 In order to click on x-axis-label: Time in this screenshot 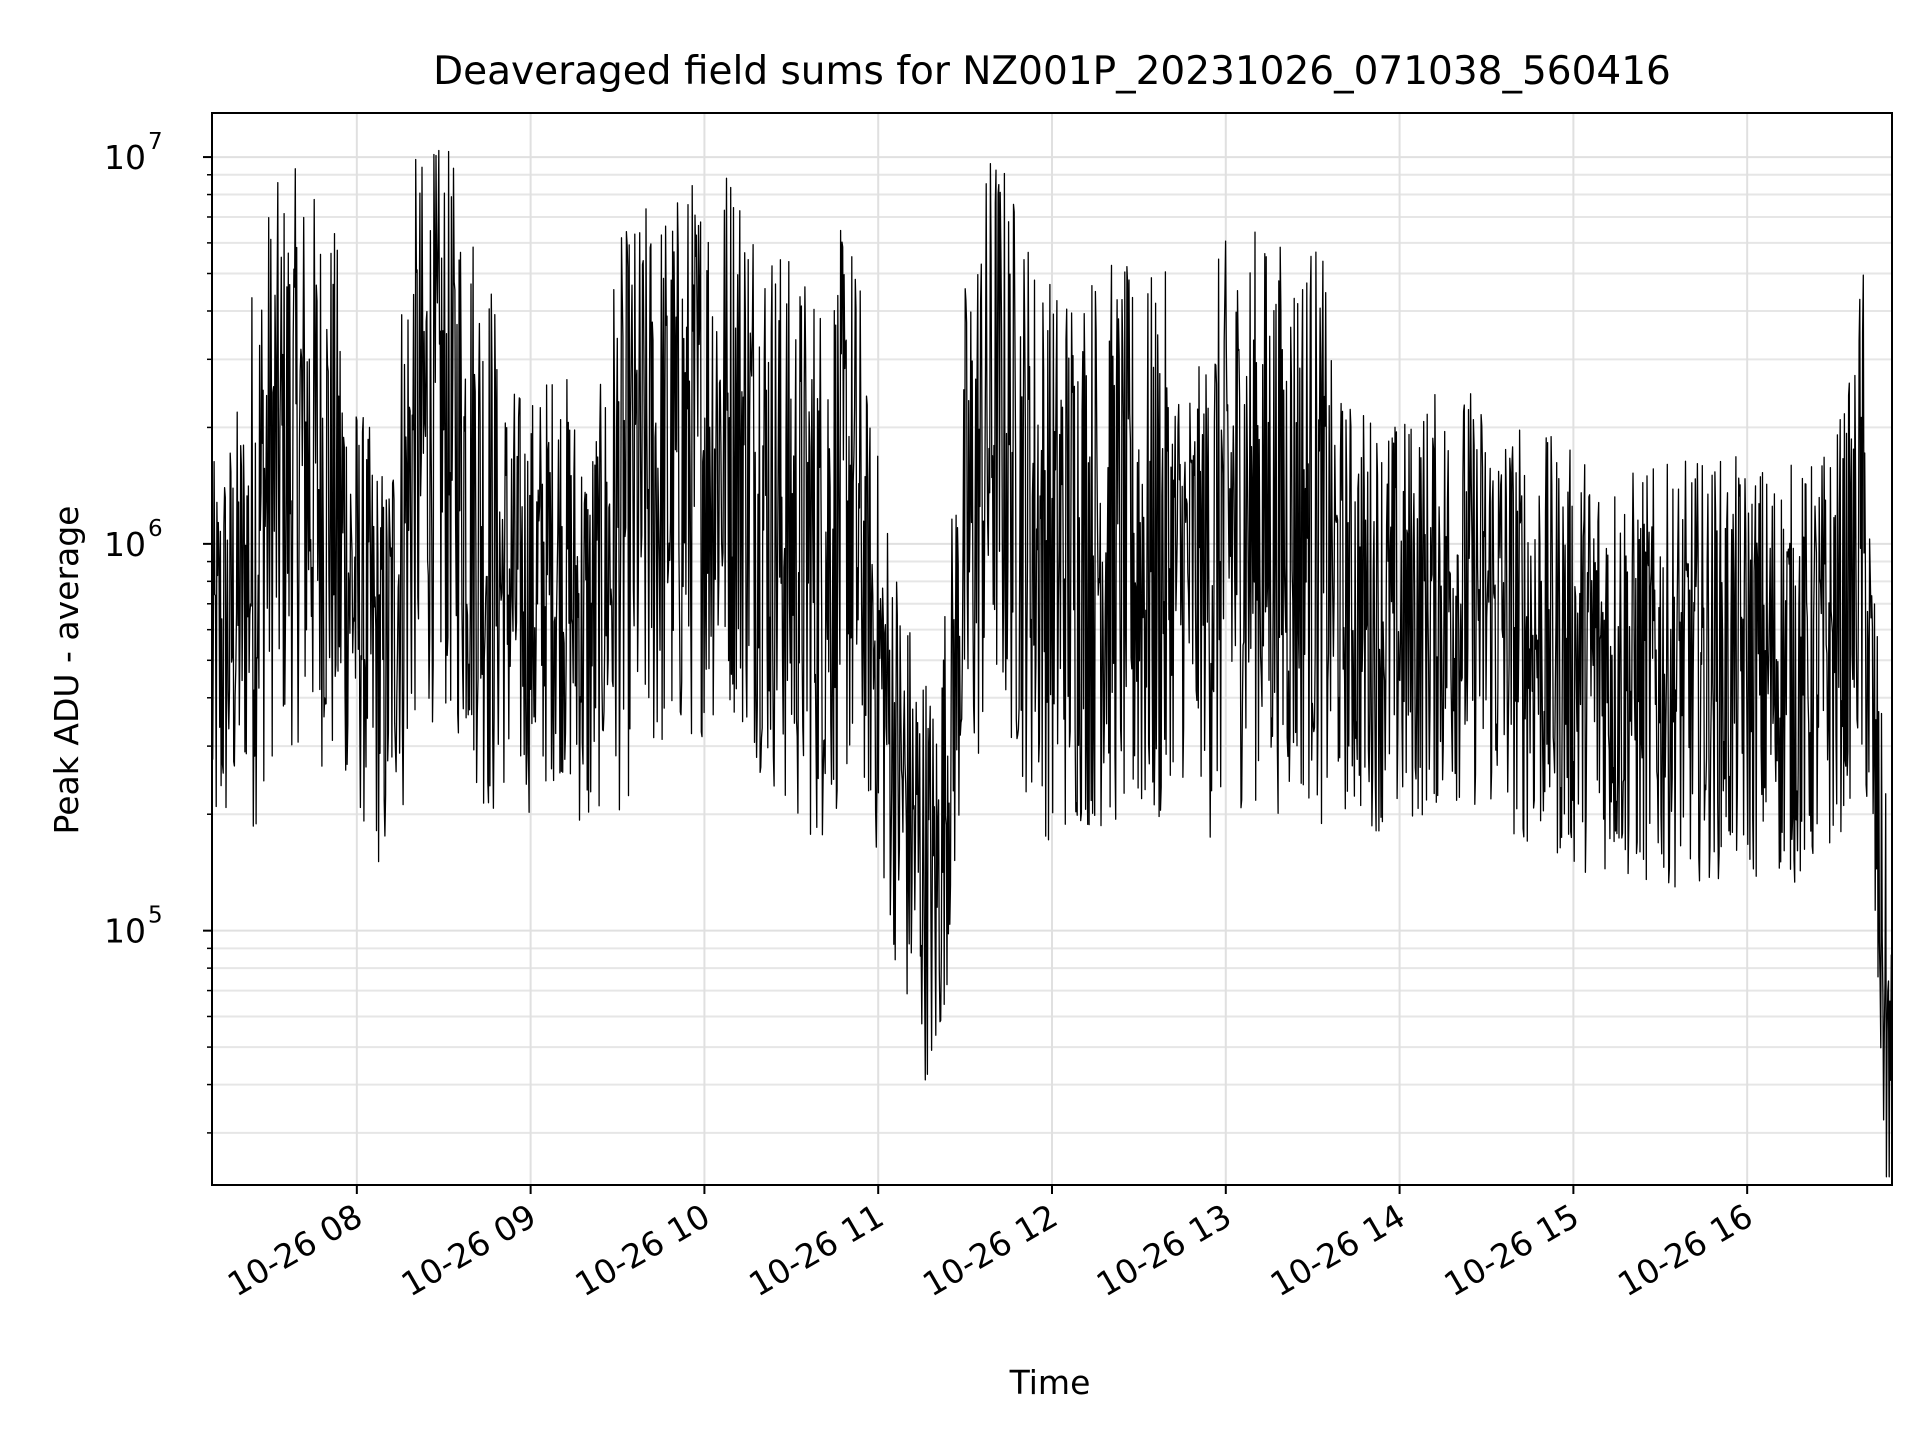, I will do `click(1050, 1382)`.